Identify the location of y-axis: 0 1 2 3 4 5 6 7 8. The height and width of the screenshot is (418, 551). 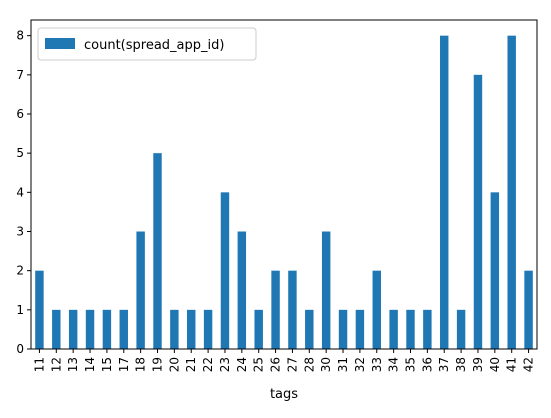
(23, 192).